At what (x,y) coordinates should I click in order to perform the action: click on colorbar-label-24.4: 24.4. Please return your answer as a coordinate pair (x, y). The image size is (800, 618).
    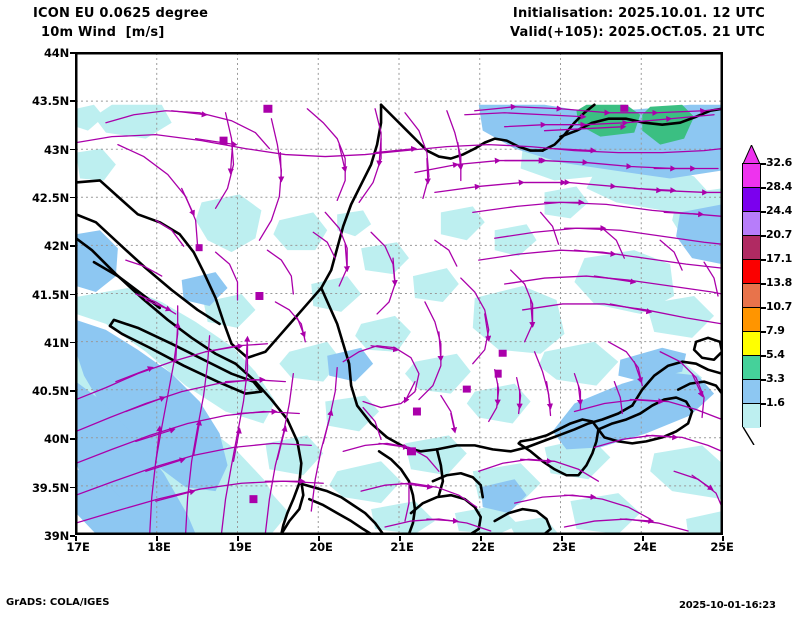
    Looking at the image, I should click on (779, 210).